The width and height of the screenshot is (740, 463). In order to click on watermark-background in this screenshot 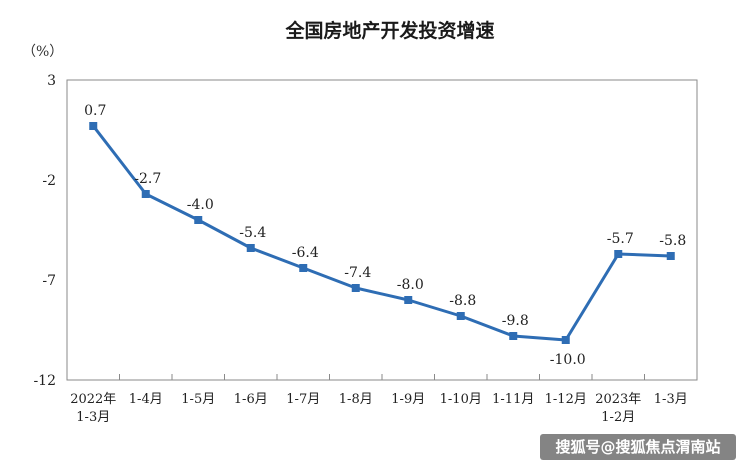, I will do `click(638, 447)`.